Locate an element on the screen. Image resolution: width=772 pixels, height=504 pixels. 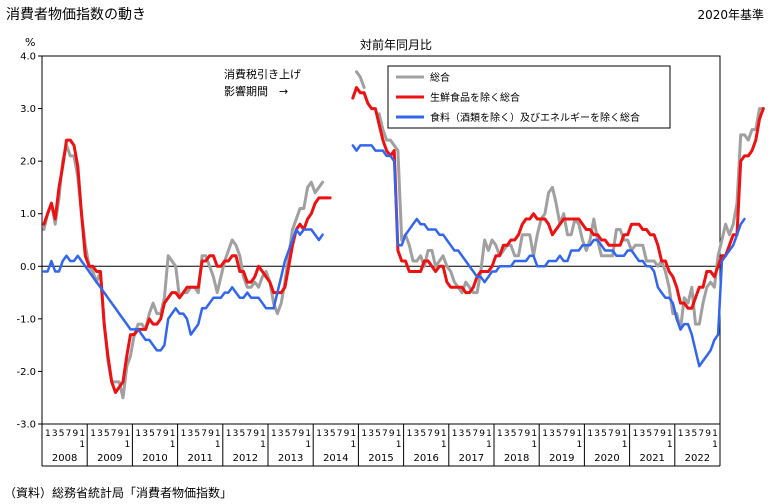
y-axis-unit: % is located at coordinates (30, 42).